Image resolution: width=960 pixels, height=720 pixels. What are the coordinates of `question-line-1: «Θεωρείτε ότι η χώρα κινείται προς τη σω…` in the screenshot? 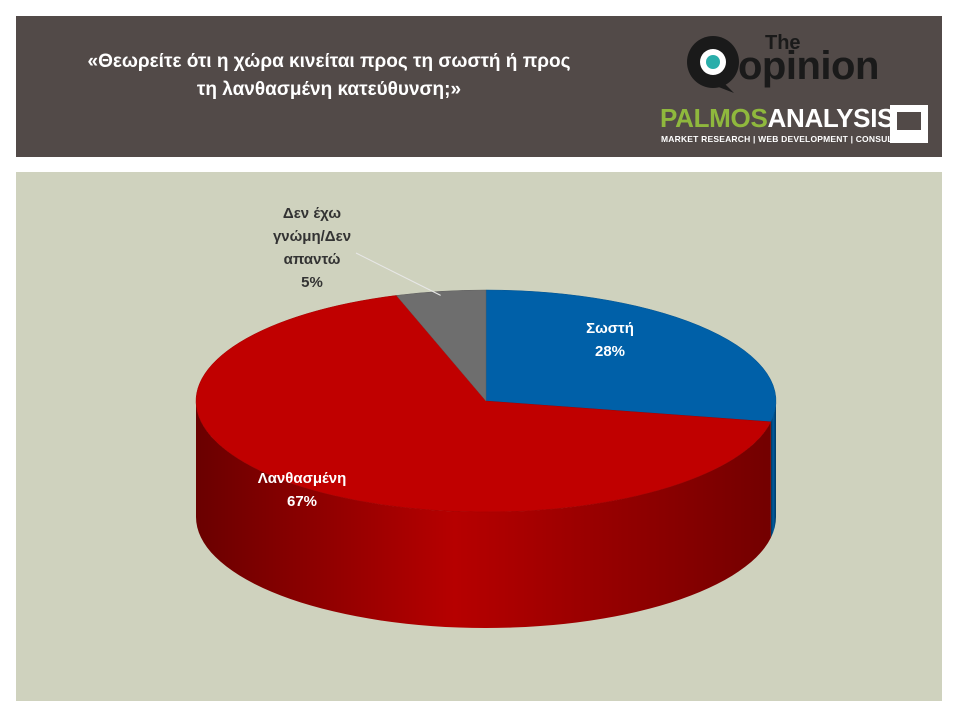 It's located at (329, 61).